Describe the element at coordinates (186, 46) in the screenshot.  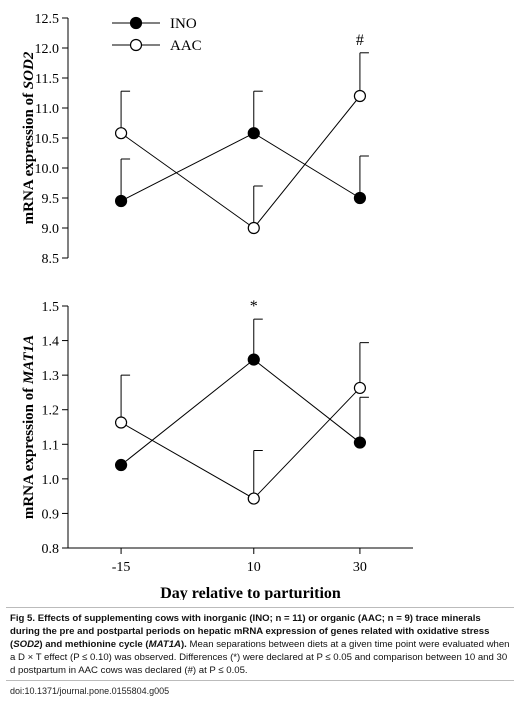
I see `legend-label: AAC` at that location.